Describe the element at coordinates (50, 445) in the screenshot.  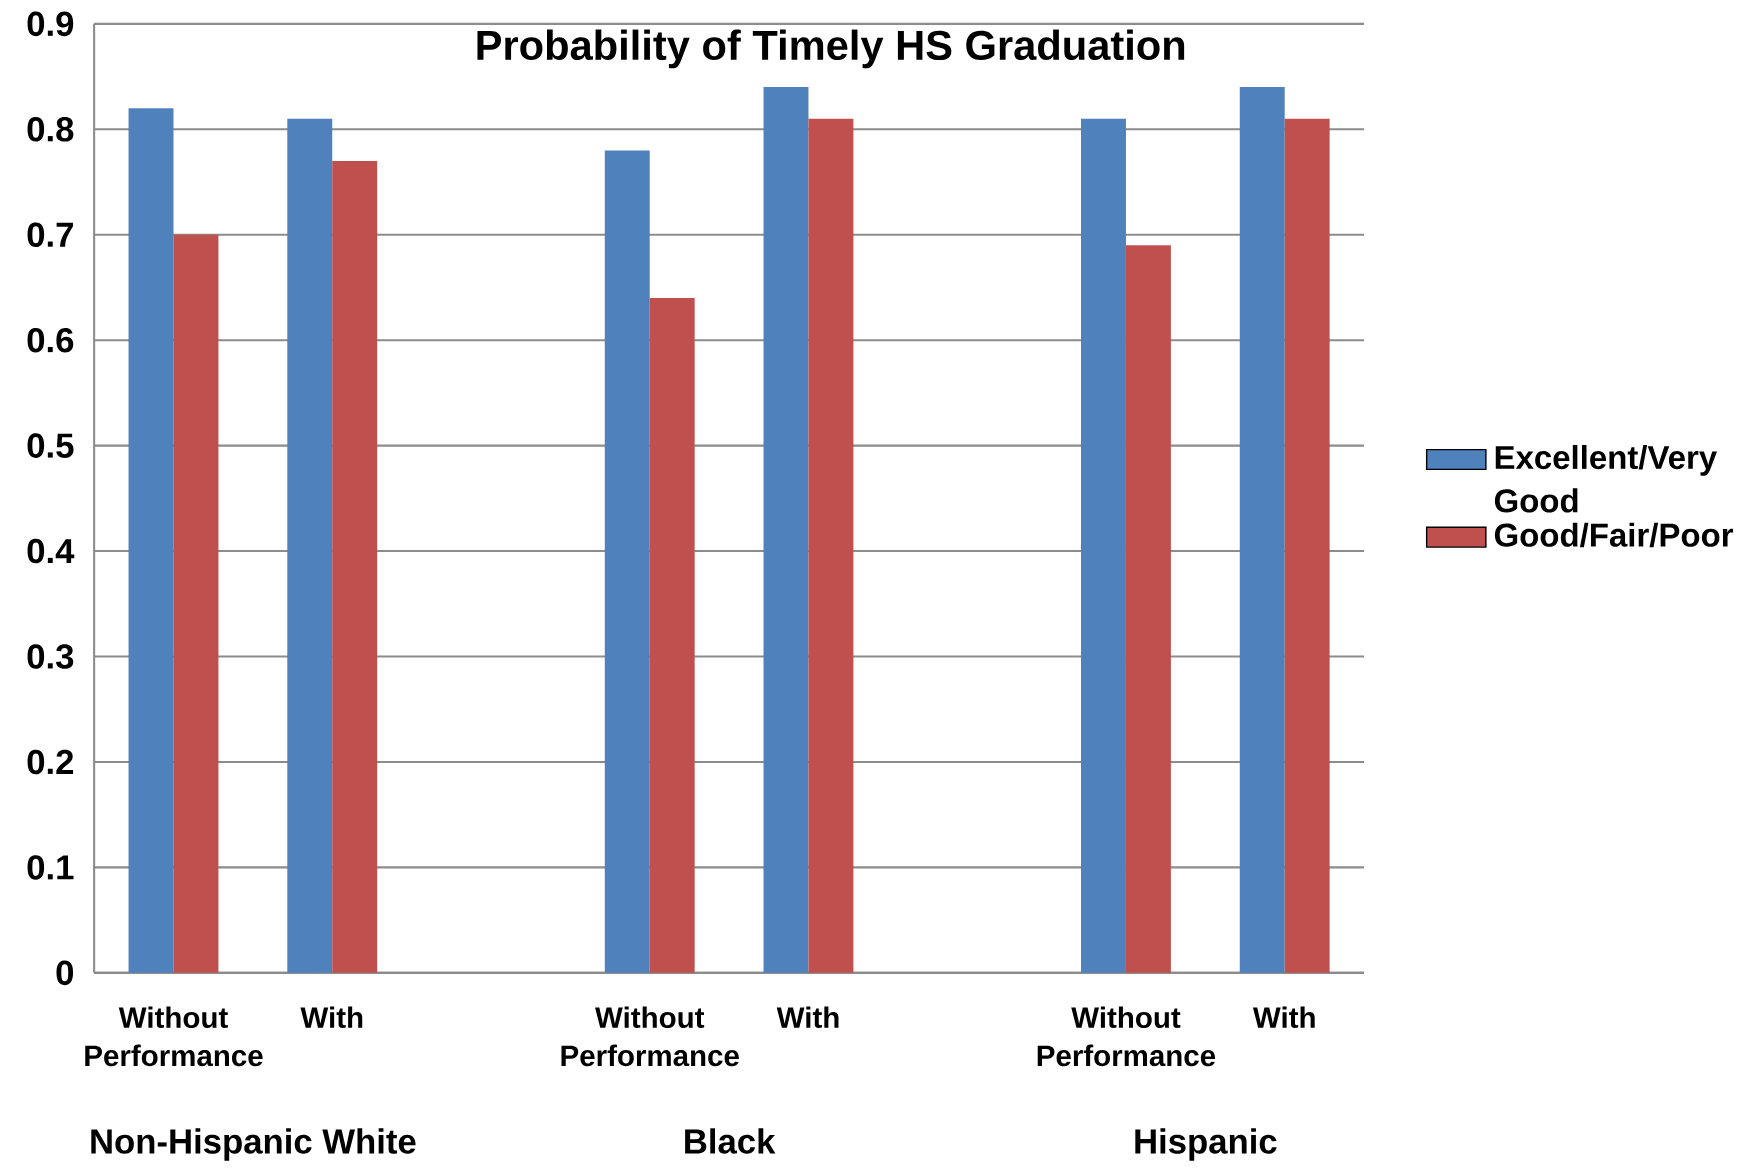
I see `y-tick-label: 0.5` at that location.